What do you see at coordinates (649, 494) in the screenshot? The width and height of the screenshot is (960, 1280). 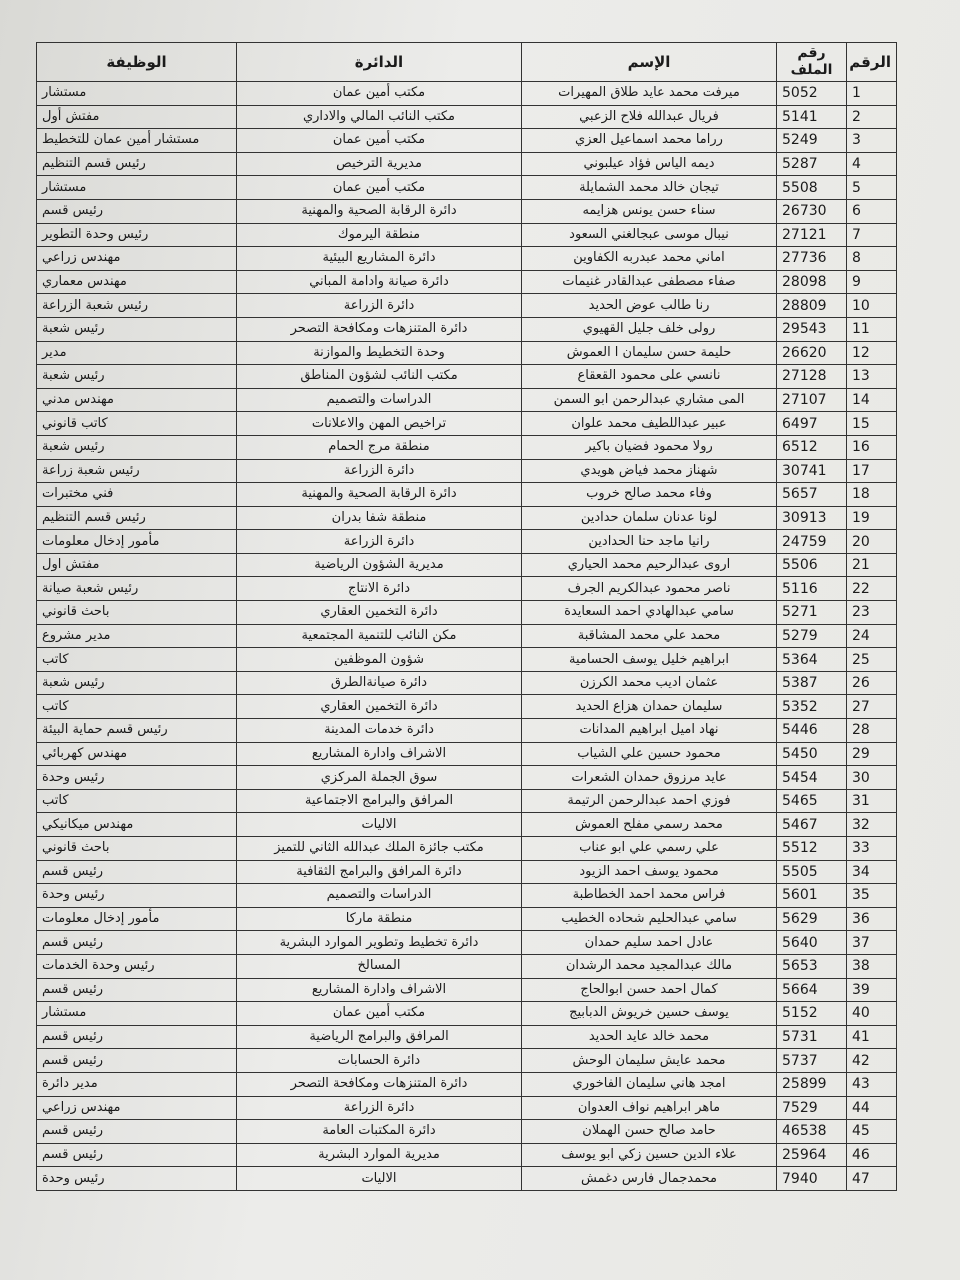 I see `employee-name: وفاء محمد صالح خروب` at bounding box center [649, 494].